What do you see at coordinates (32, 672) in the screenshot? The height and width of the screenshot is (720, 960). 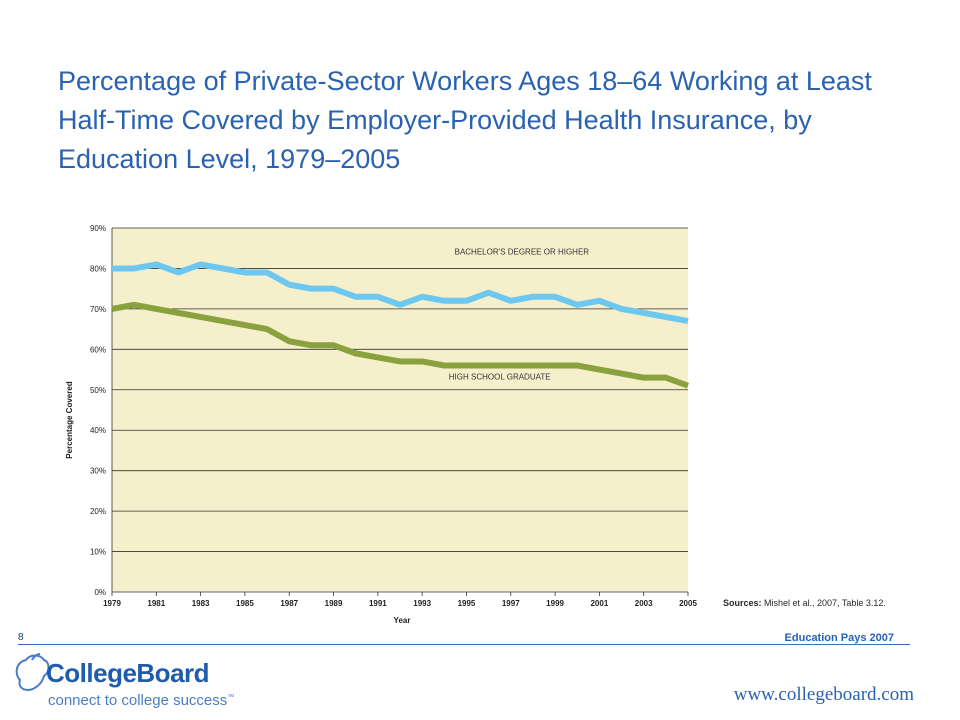 I see `acorn-icon` at bounding box center [32, 672].